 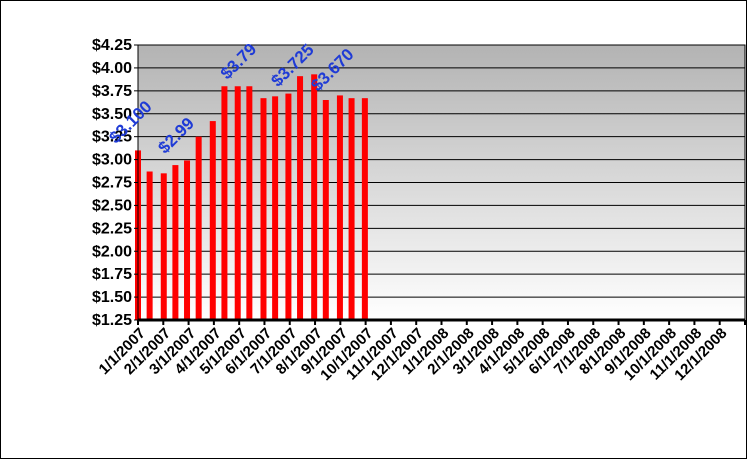 What do you see at coordinates (112, 205) in the screenshot?
I see `y-tick-label: $2.50` at bounding box center [112, 205].